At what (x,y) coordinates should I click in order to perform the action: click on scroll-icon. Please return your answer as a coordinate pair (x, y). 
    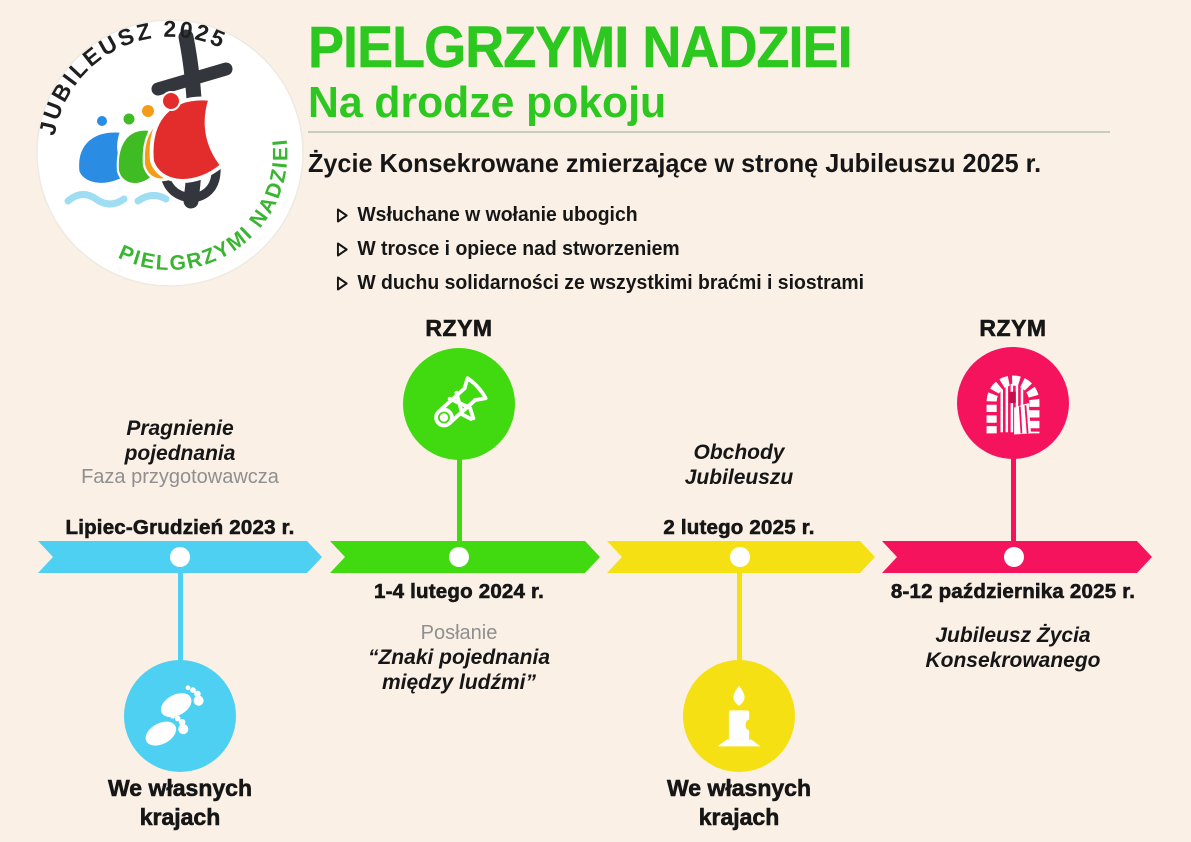
    Looking at the image, I should click on (461, 402).